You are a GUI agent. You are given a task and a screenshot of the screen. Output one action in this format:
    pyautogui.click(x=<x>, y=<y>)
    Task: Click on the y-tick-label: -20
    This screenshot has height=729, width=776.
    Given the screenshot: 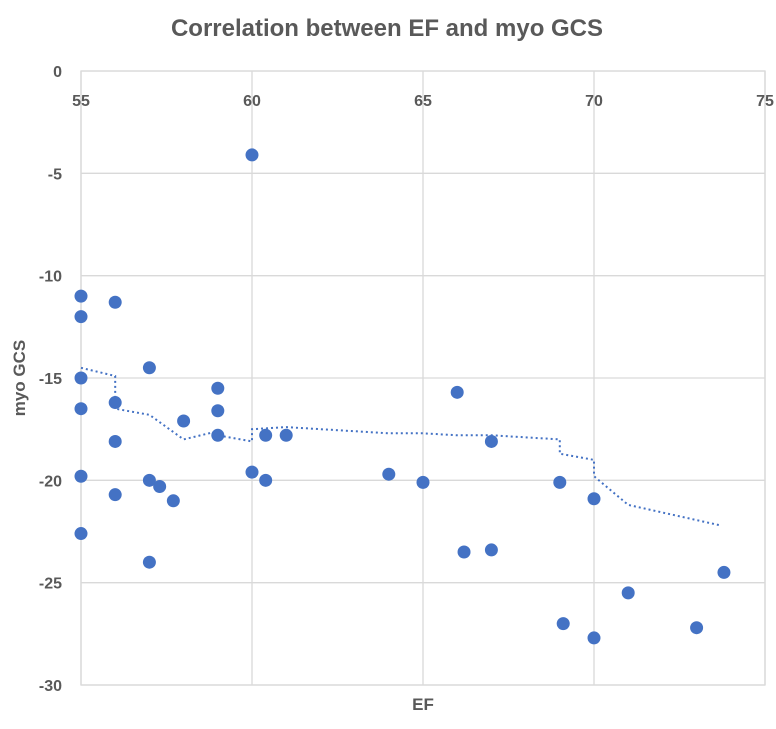 What is the action you would take?
    pyautogui.click(x=50, y=481)
    